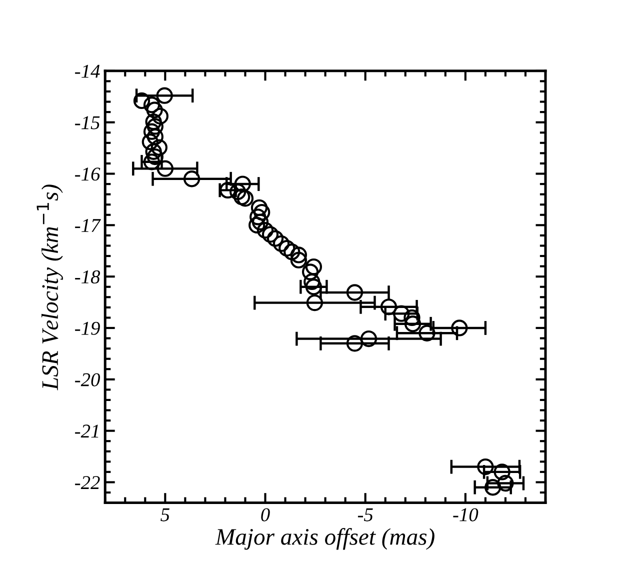 The width and height of the screenshot is (622, 586). What do you see at coordinates (87, 123) in the screenshot?
I see `y-tick-label: -15` at bounding box center [87, 123].